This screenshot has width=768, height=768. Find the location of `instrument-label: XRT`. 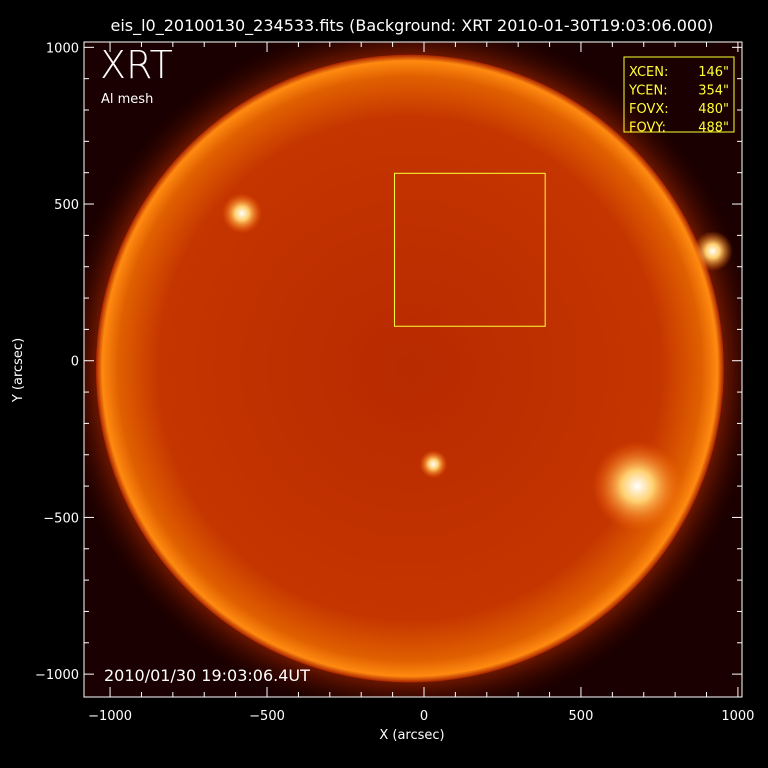

instrument-label: XRT is located at coordinates (136, 65).